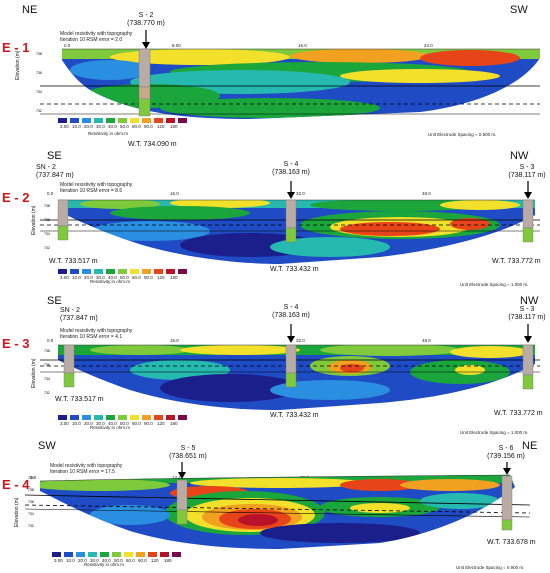 This screenshot has width=550, height=573. What do you see at coordinates (47, 446) in the screenshot?
I see `direction-left: SW` at bounding box center [47, 446].